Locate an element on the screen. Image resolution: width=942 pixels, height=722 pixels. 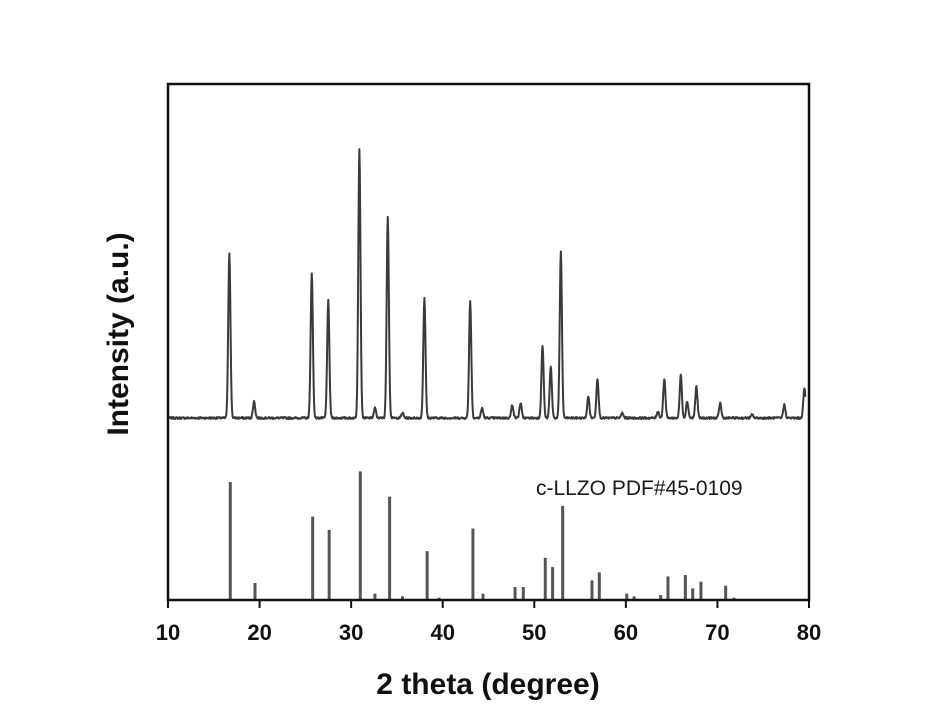
x-tick-label-50: 50 is located at coordinates (534, 632).